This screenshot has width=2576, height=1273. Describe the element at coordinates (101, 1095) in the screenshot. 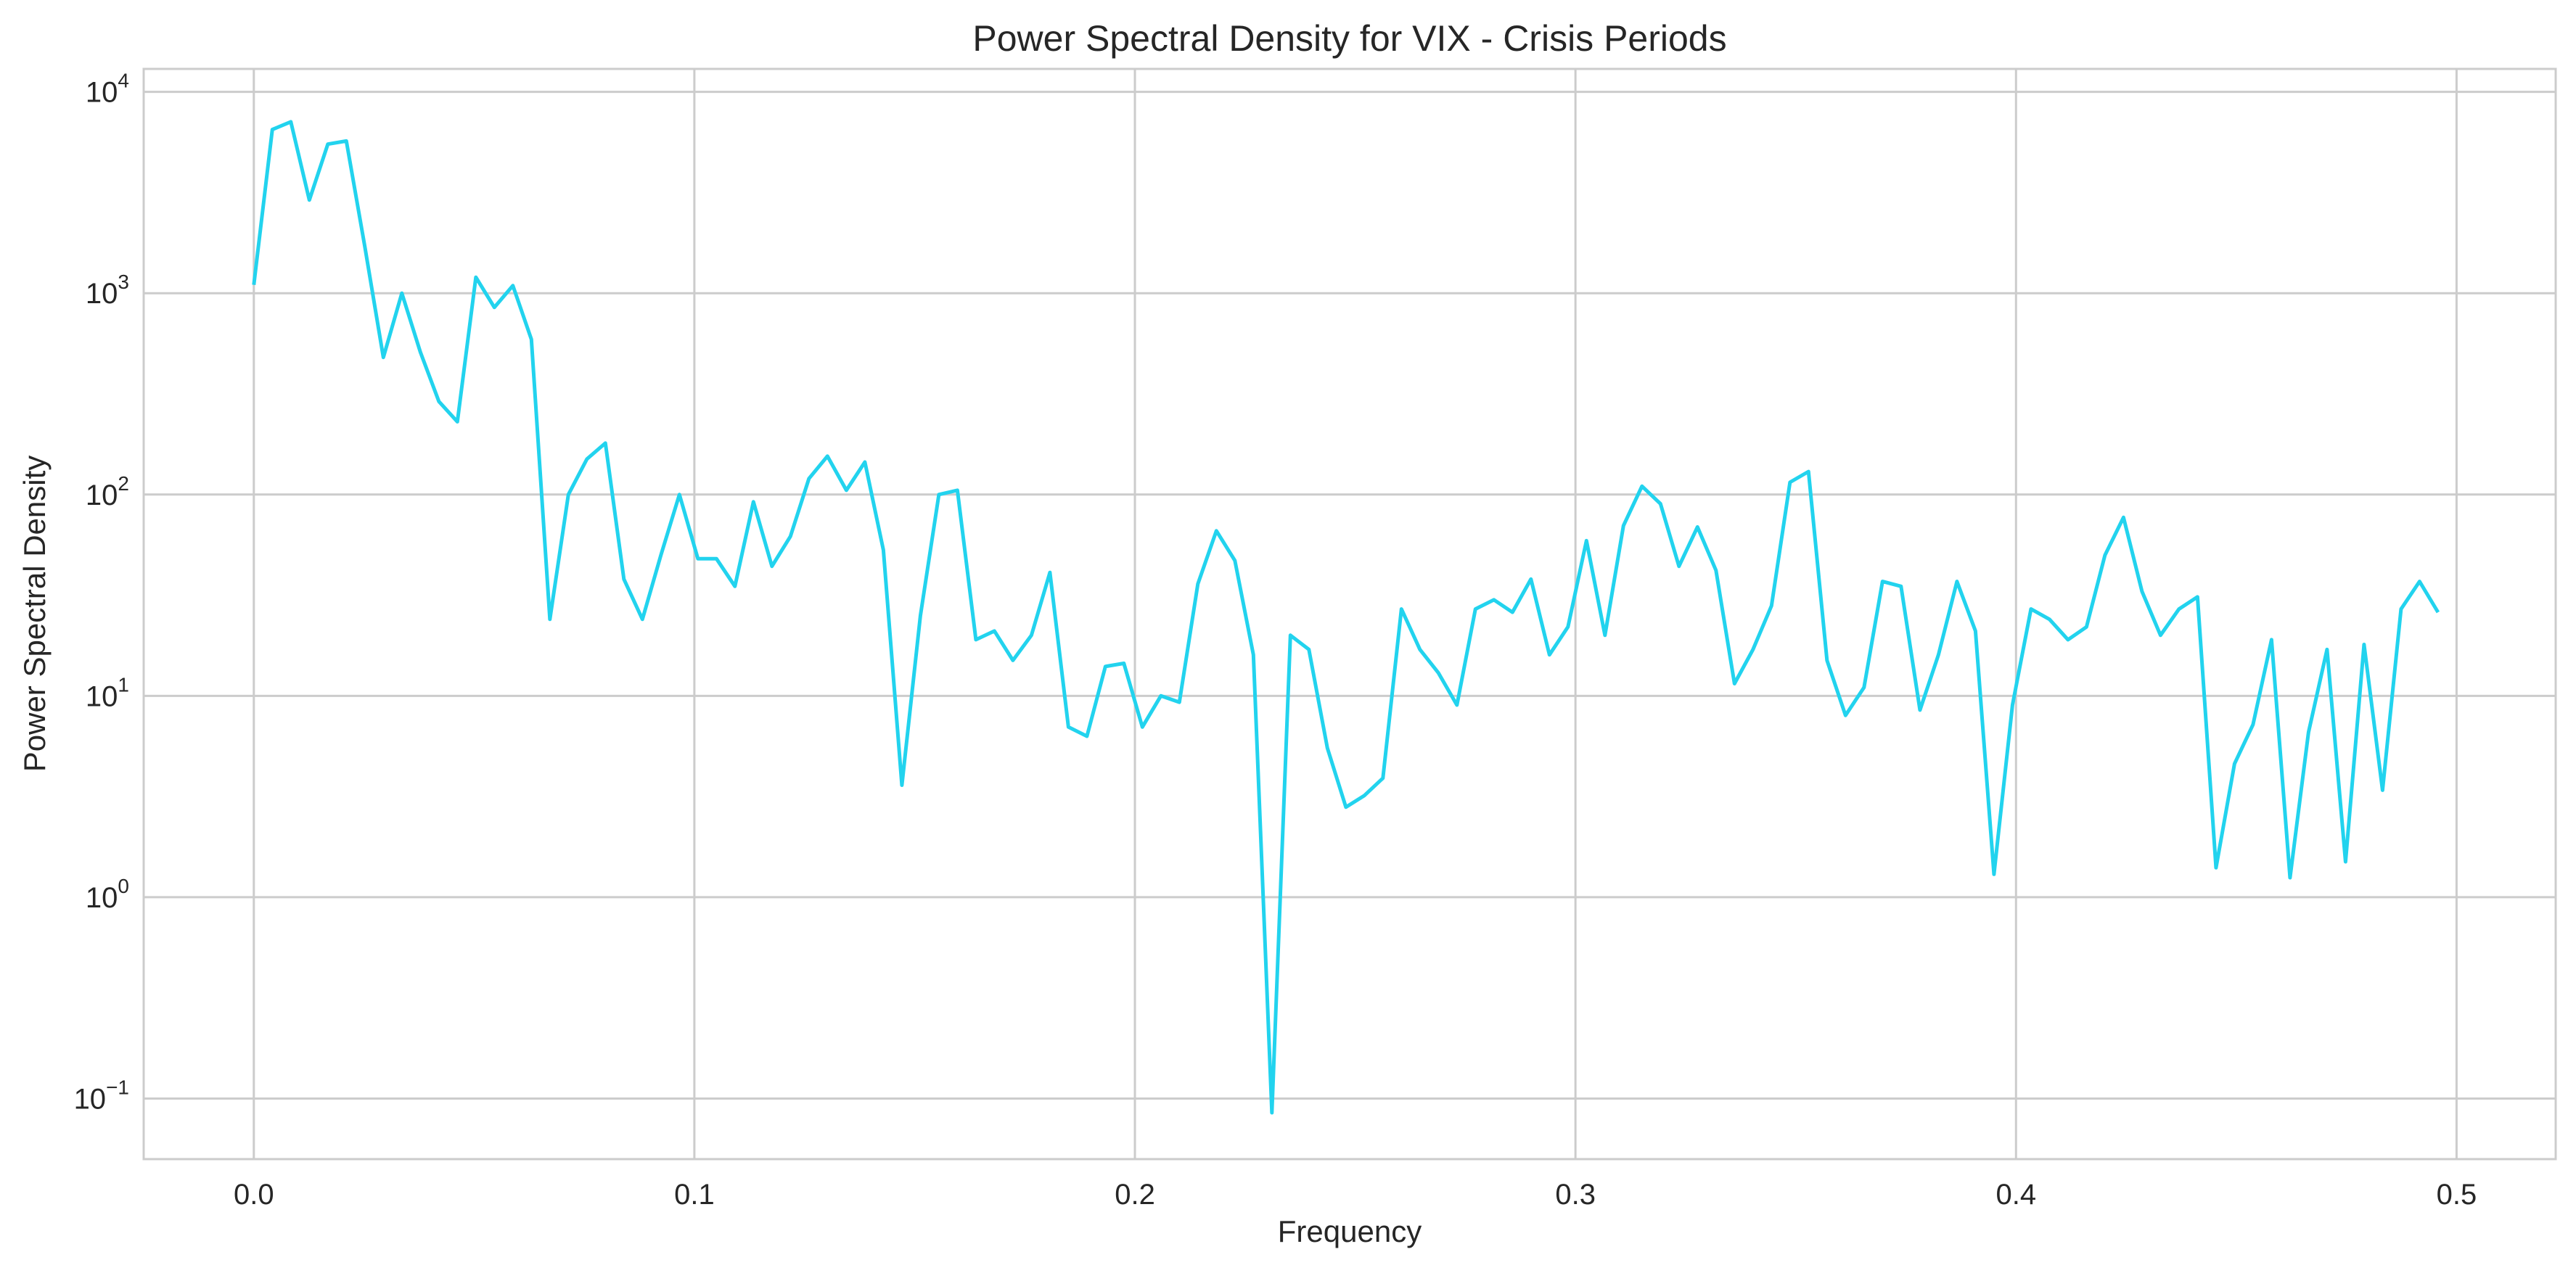

I see `y-tick-label-0: 10⁻¹` at that location.